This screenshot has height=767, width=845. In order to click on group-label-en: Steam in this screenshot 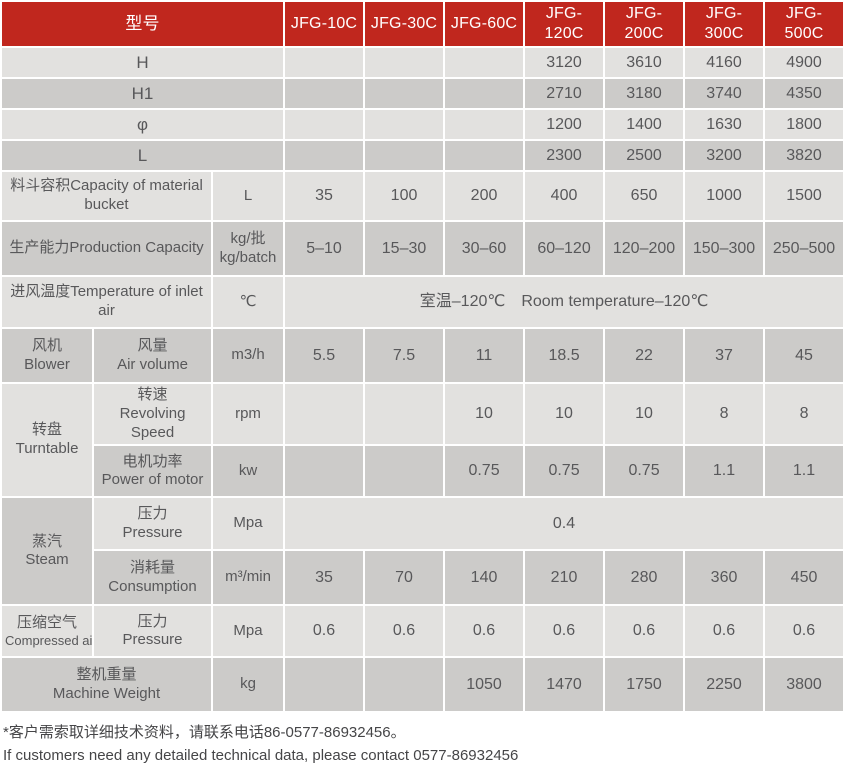, I will do `click(47, 560)`.